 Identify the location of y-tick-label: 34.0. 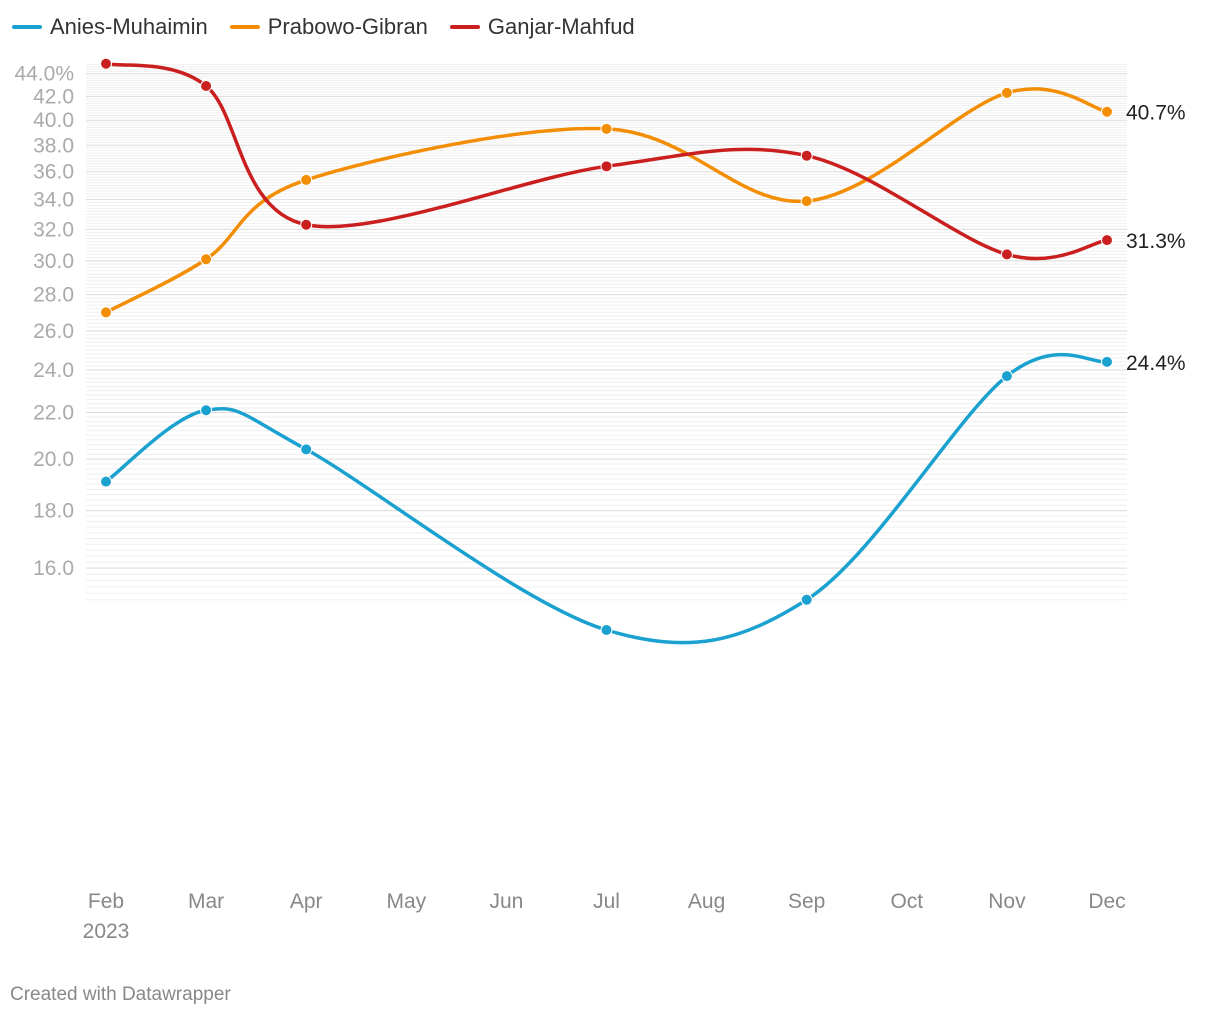
(53, 200).